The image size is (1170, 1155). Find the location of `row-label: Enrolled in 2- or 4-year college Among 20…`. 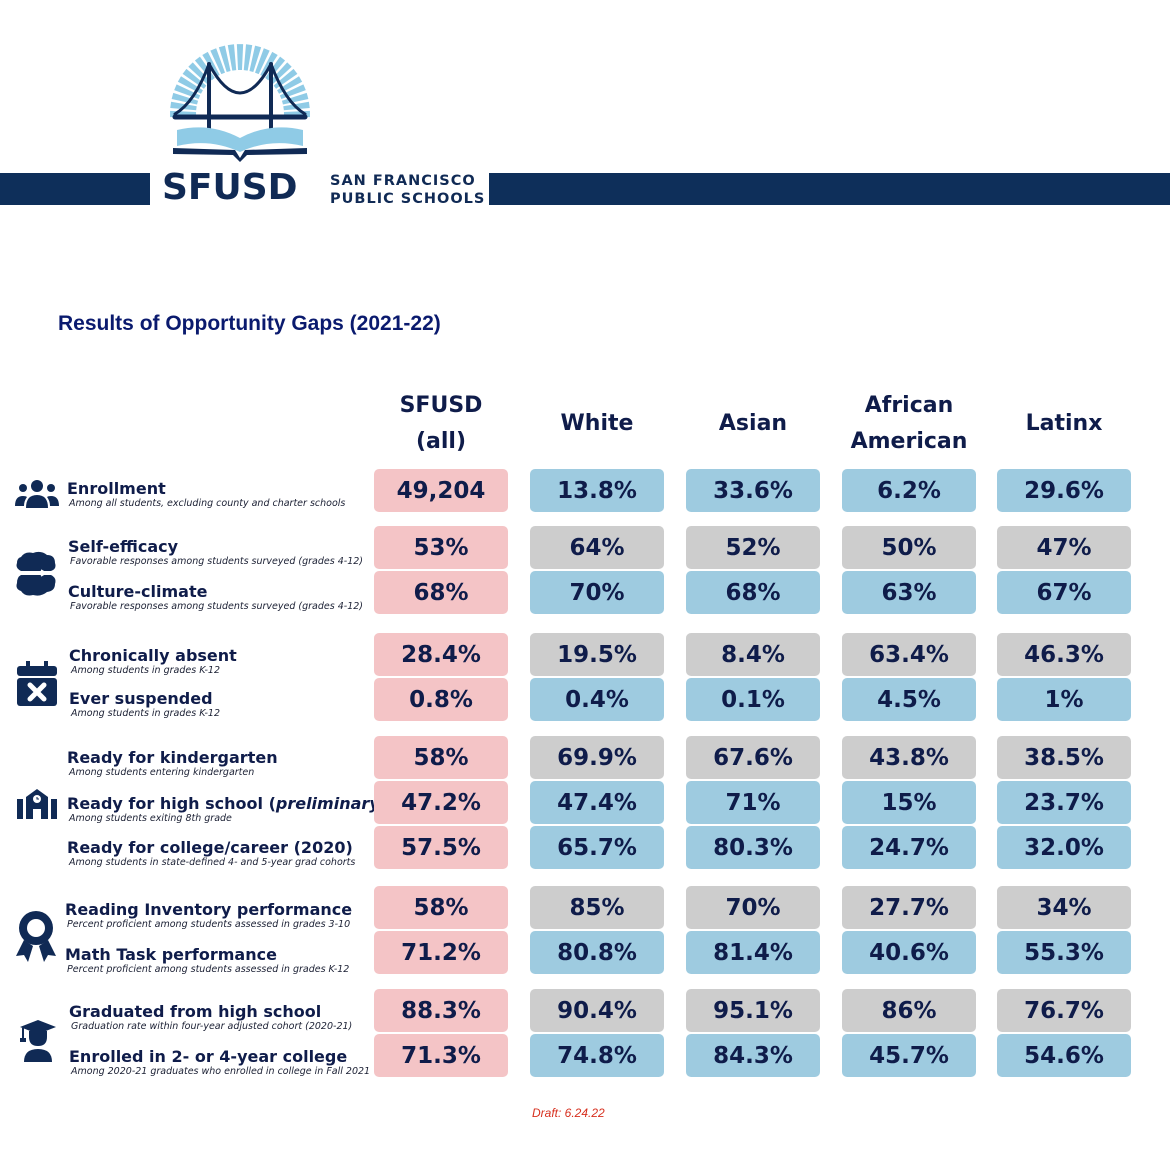

row-label: Enrolled in 2- or 4-year college Among 20… is located at coordinates (219, 1063).